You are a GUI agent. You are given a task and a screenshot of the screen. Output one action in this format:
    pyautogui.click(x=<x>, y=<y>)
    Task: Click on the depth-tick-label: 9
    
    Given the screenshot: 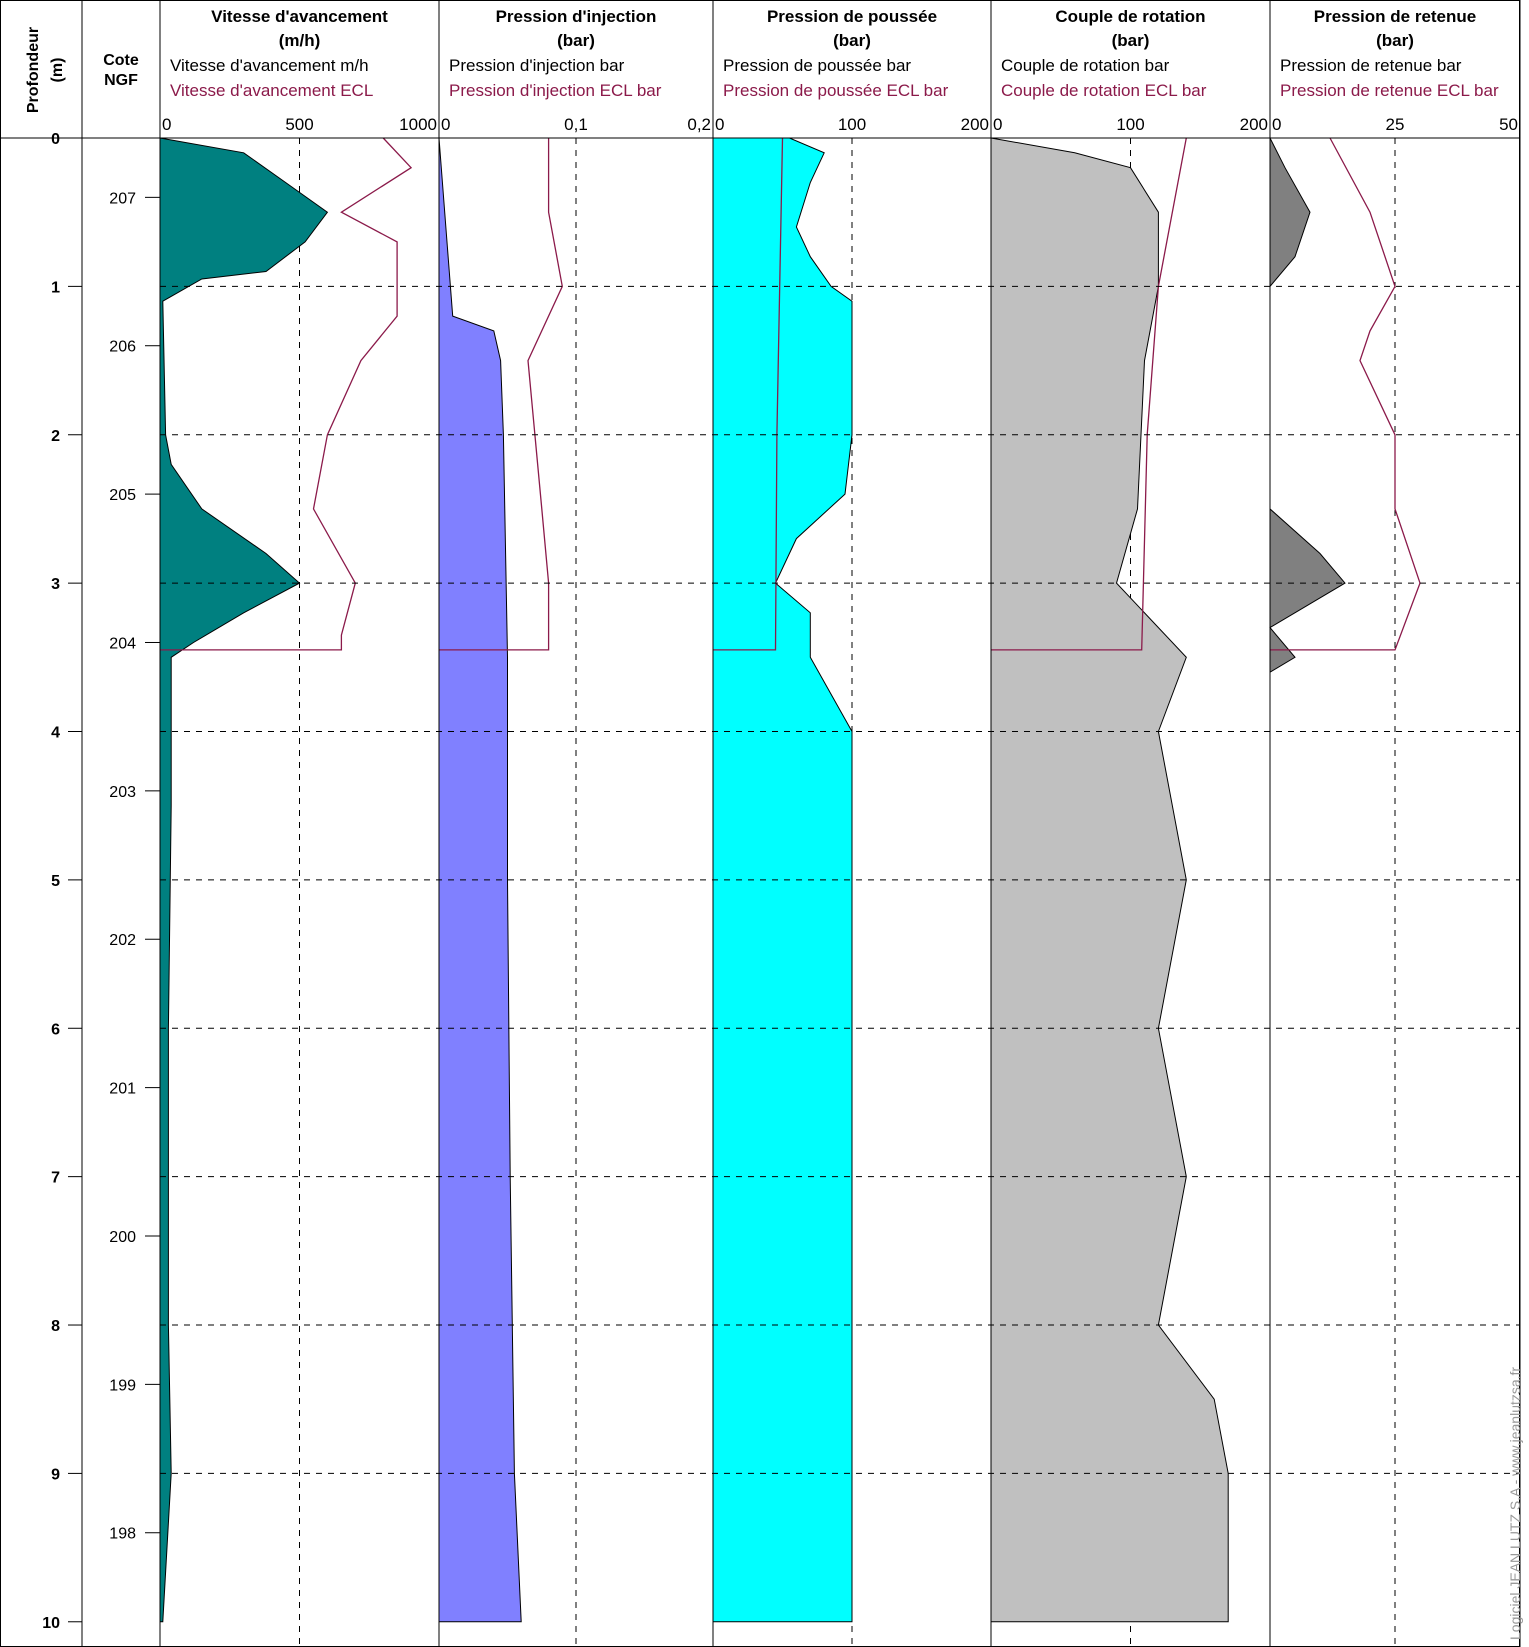 What is the action you would take?
    pyautogui.click(x=55, y=1474)
    